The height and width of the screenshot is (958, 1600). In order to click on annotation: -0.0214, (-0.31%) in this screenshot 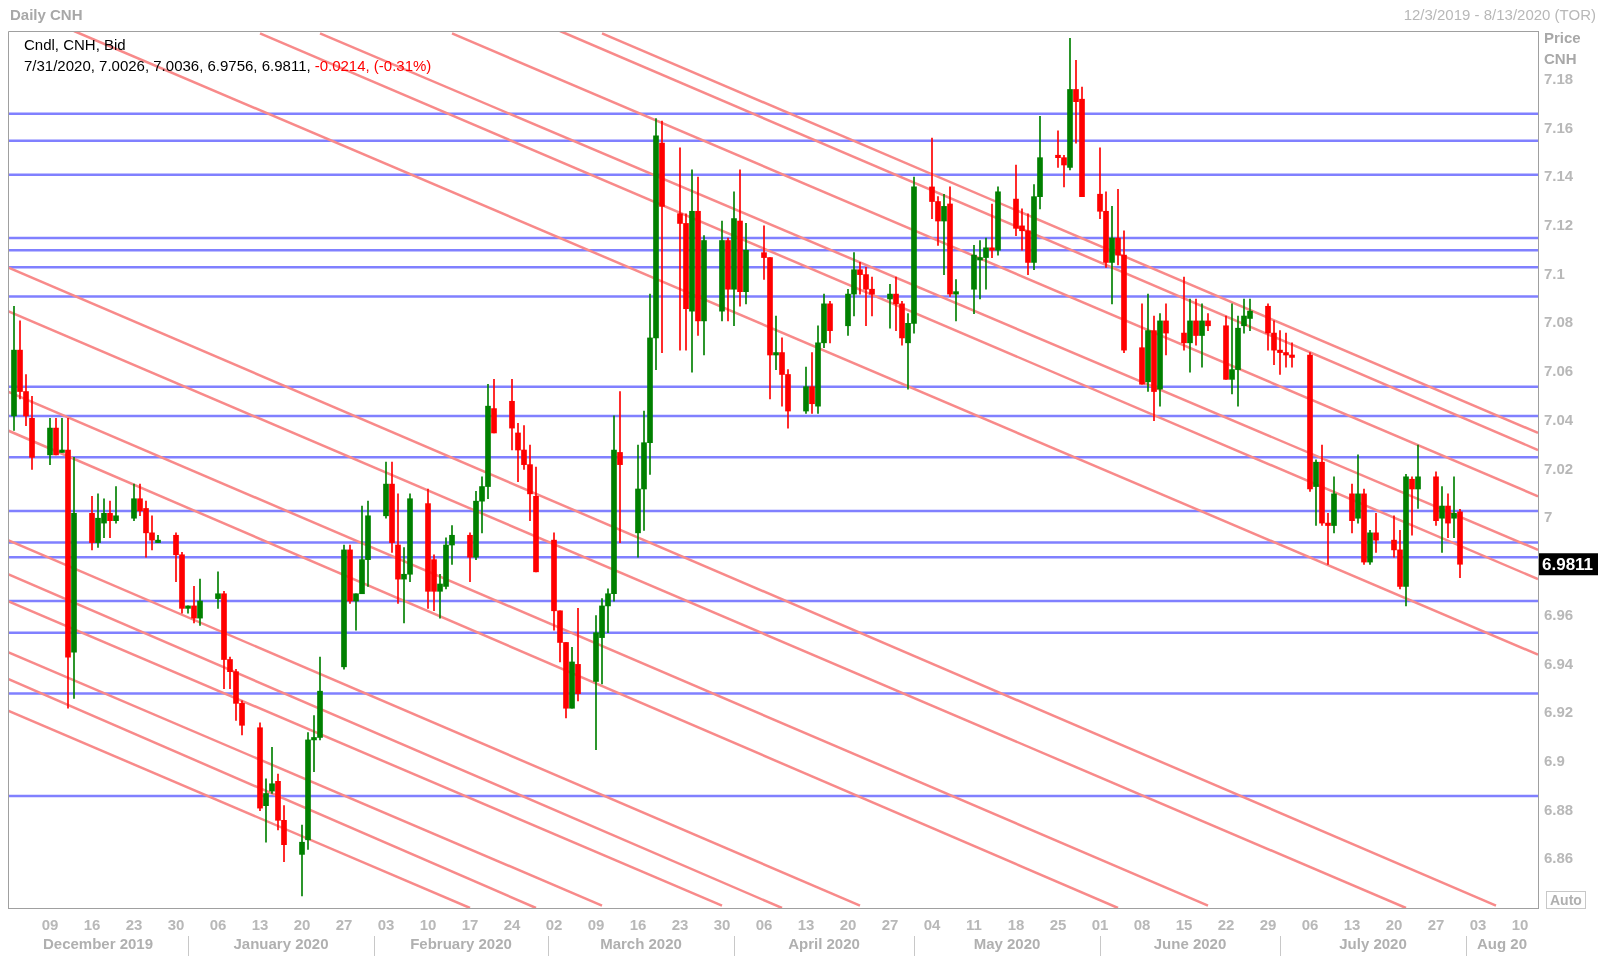, I will do `click(373, 65)`.